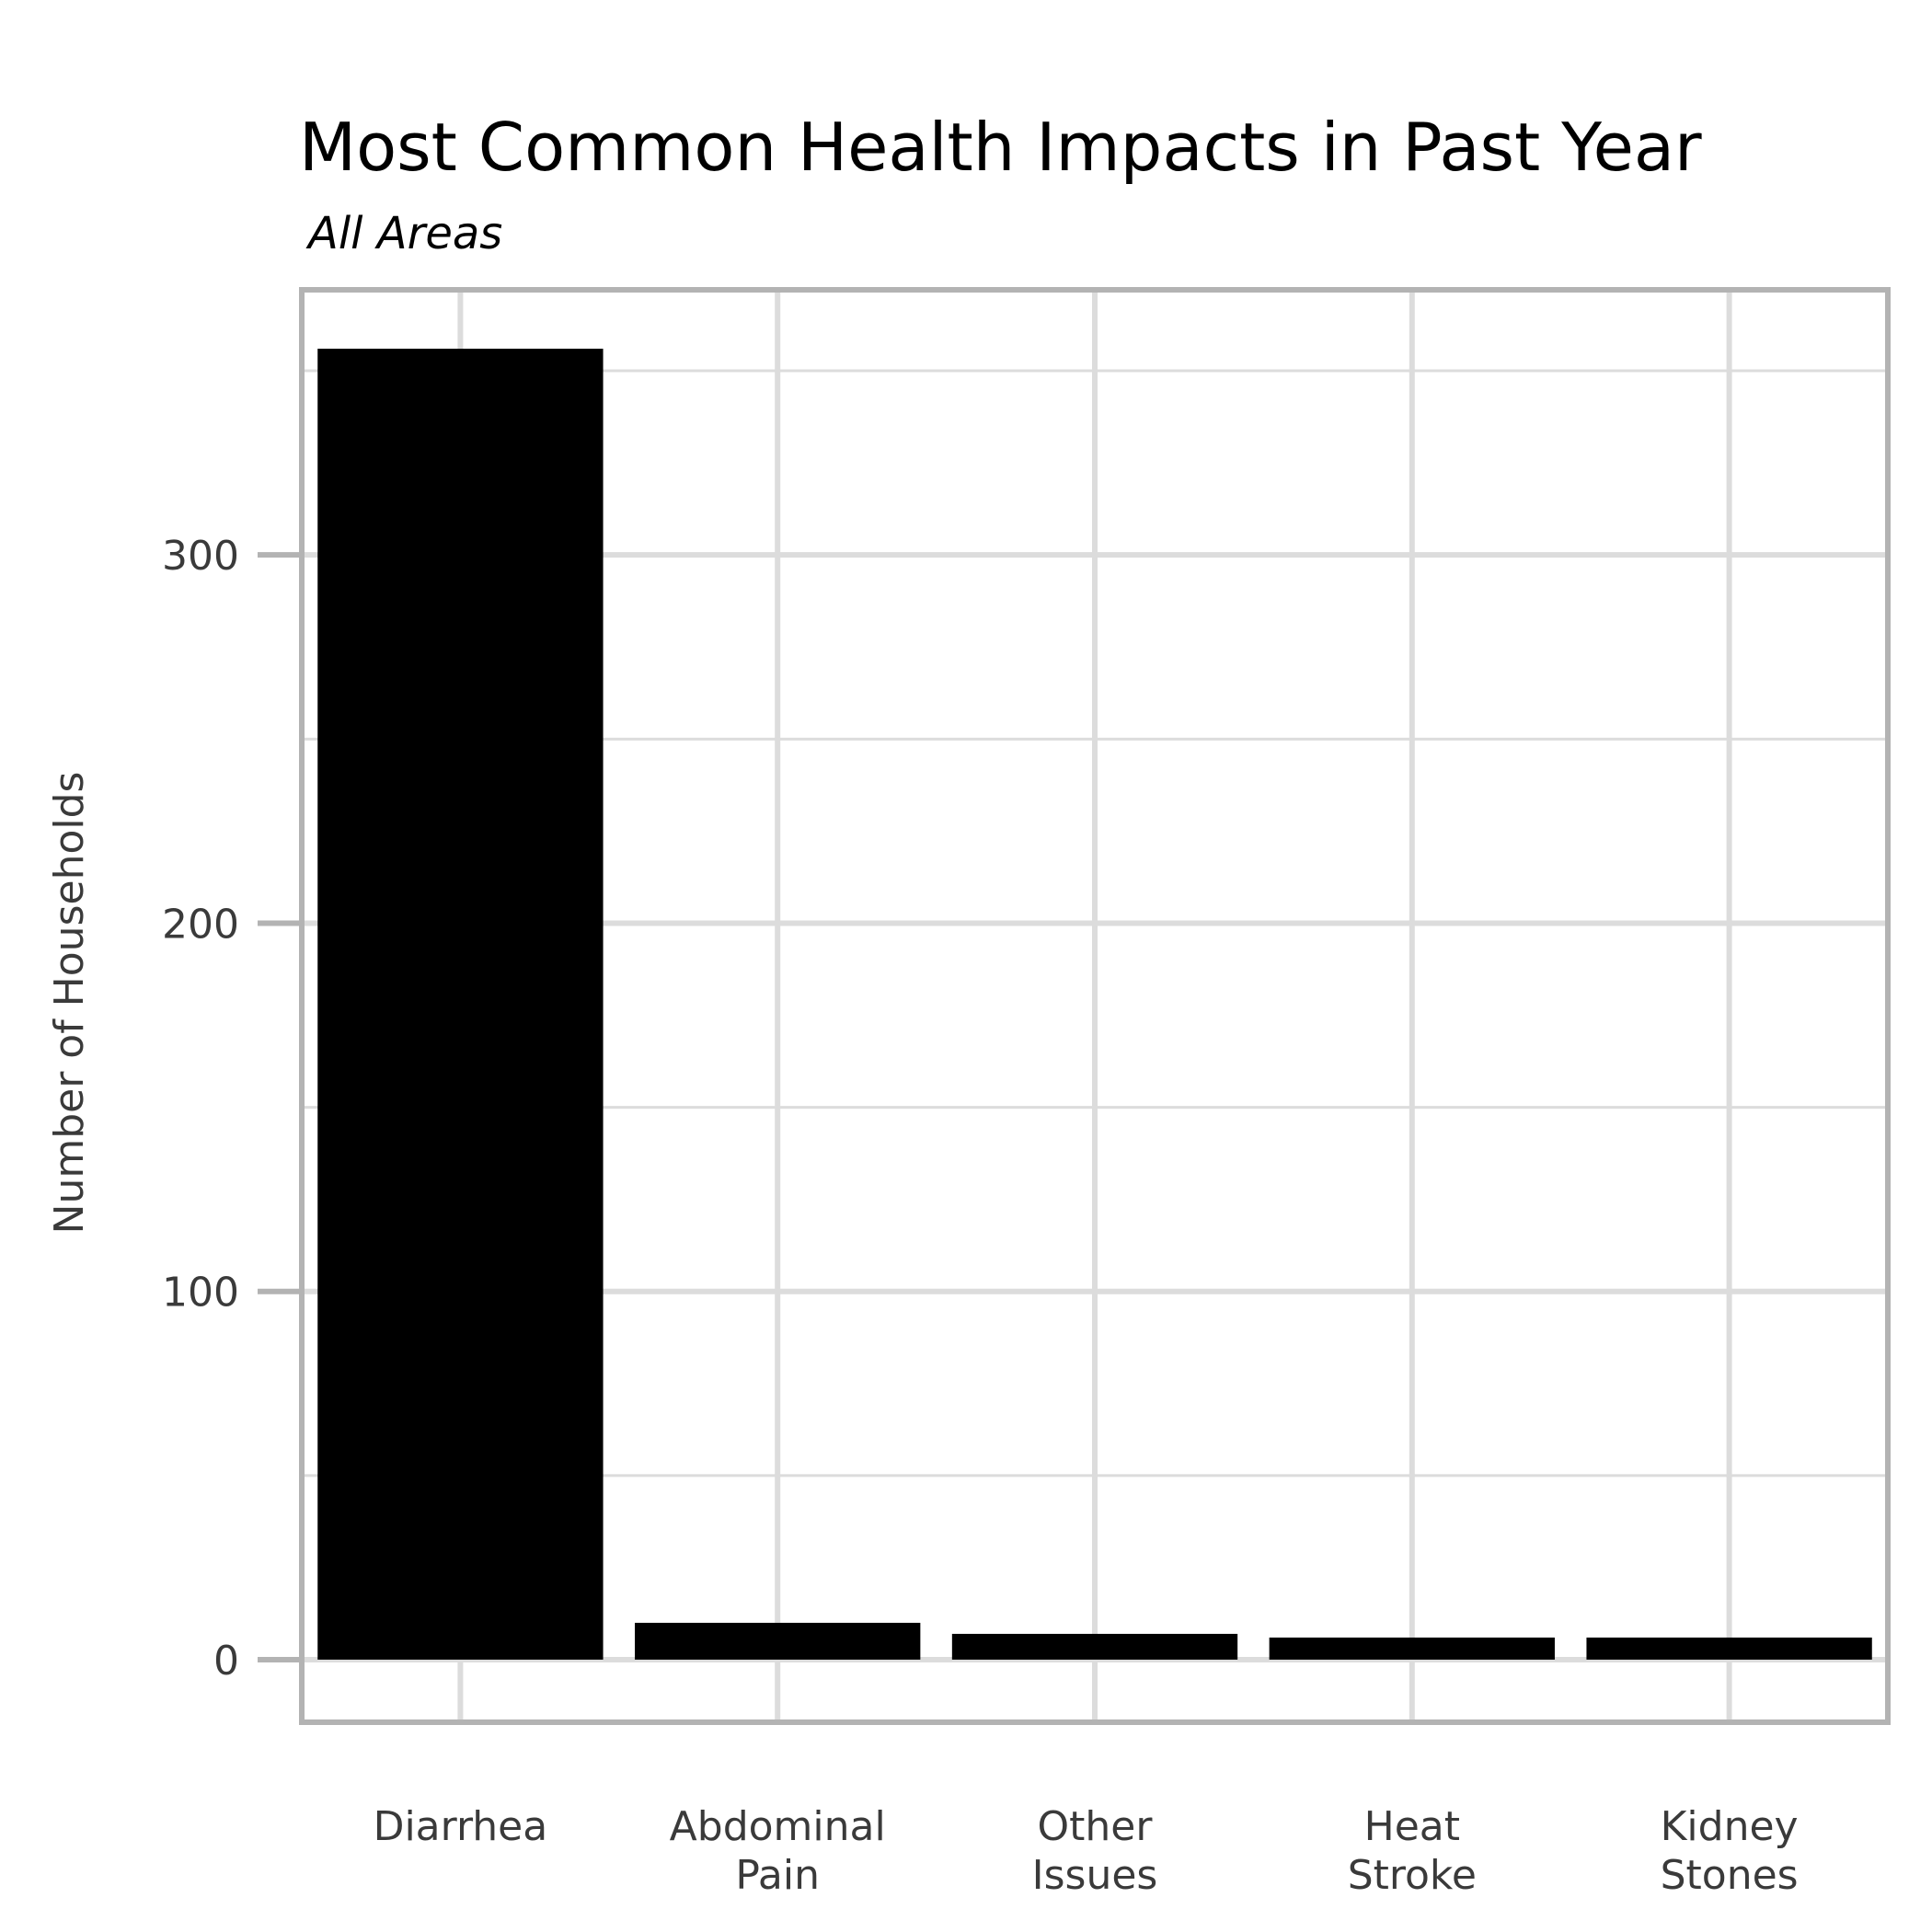 The height and width of the screenshot is (1932, 1932). Describe the element at coordinates (1412, 1826) in the screenshot. I see `x-tick-label-line: Heat` at that location.